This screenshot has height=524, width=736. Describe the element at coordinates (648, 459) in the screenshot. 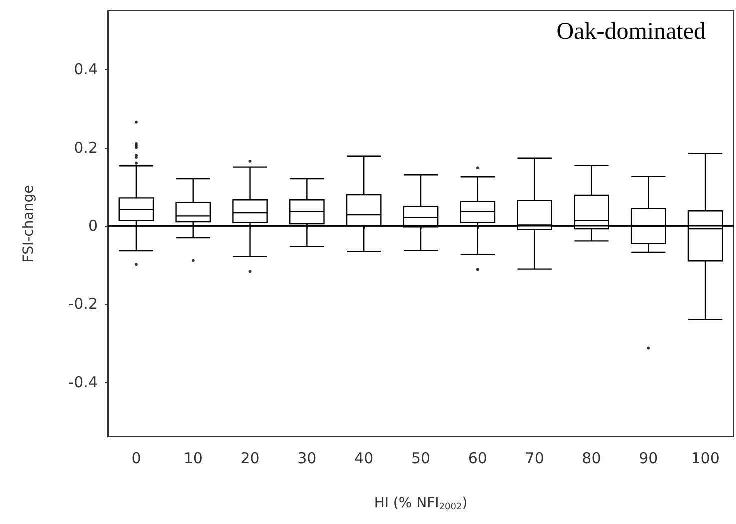

I see `x-tick-label: 90` at that location.